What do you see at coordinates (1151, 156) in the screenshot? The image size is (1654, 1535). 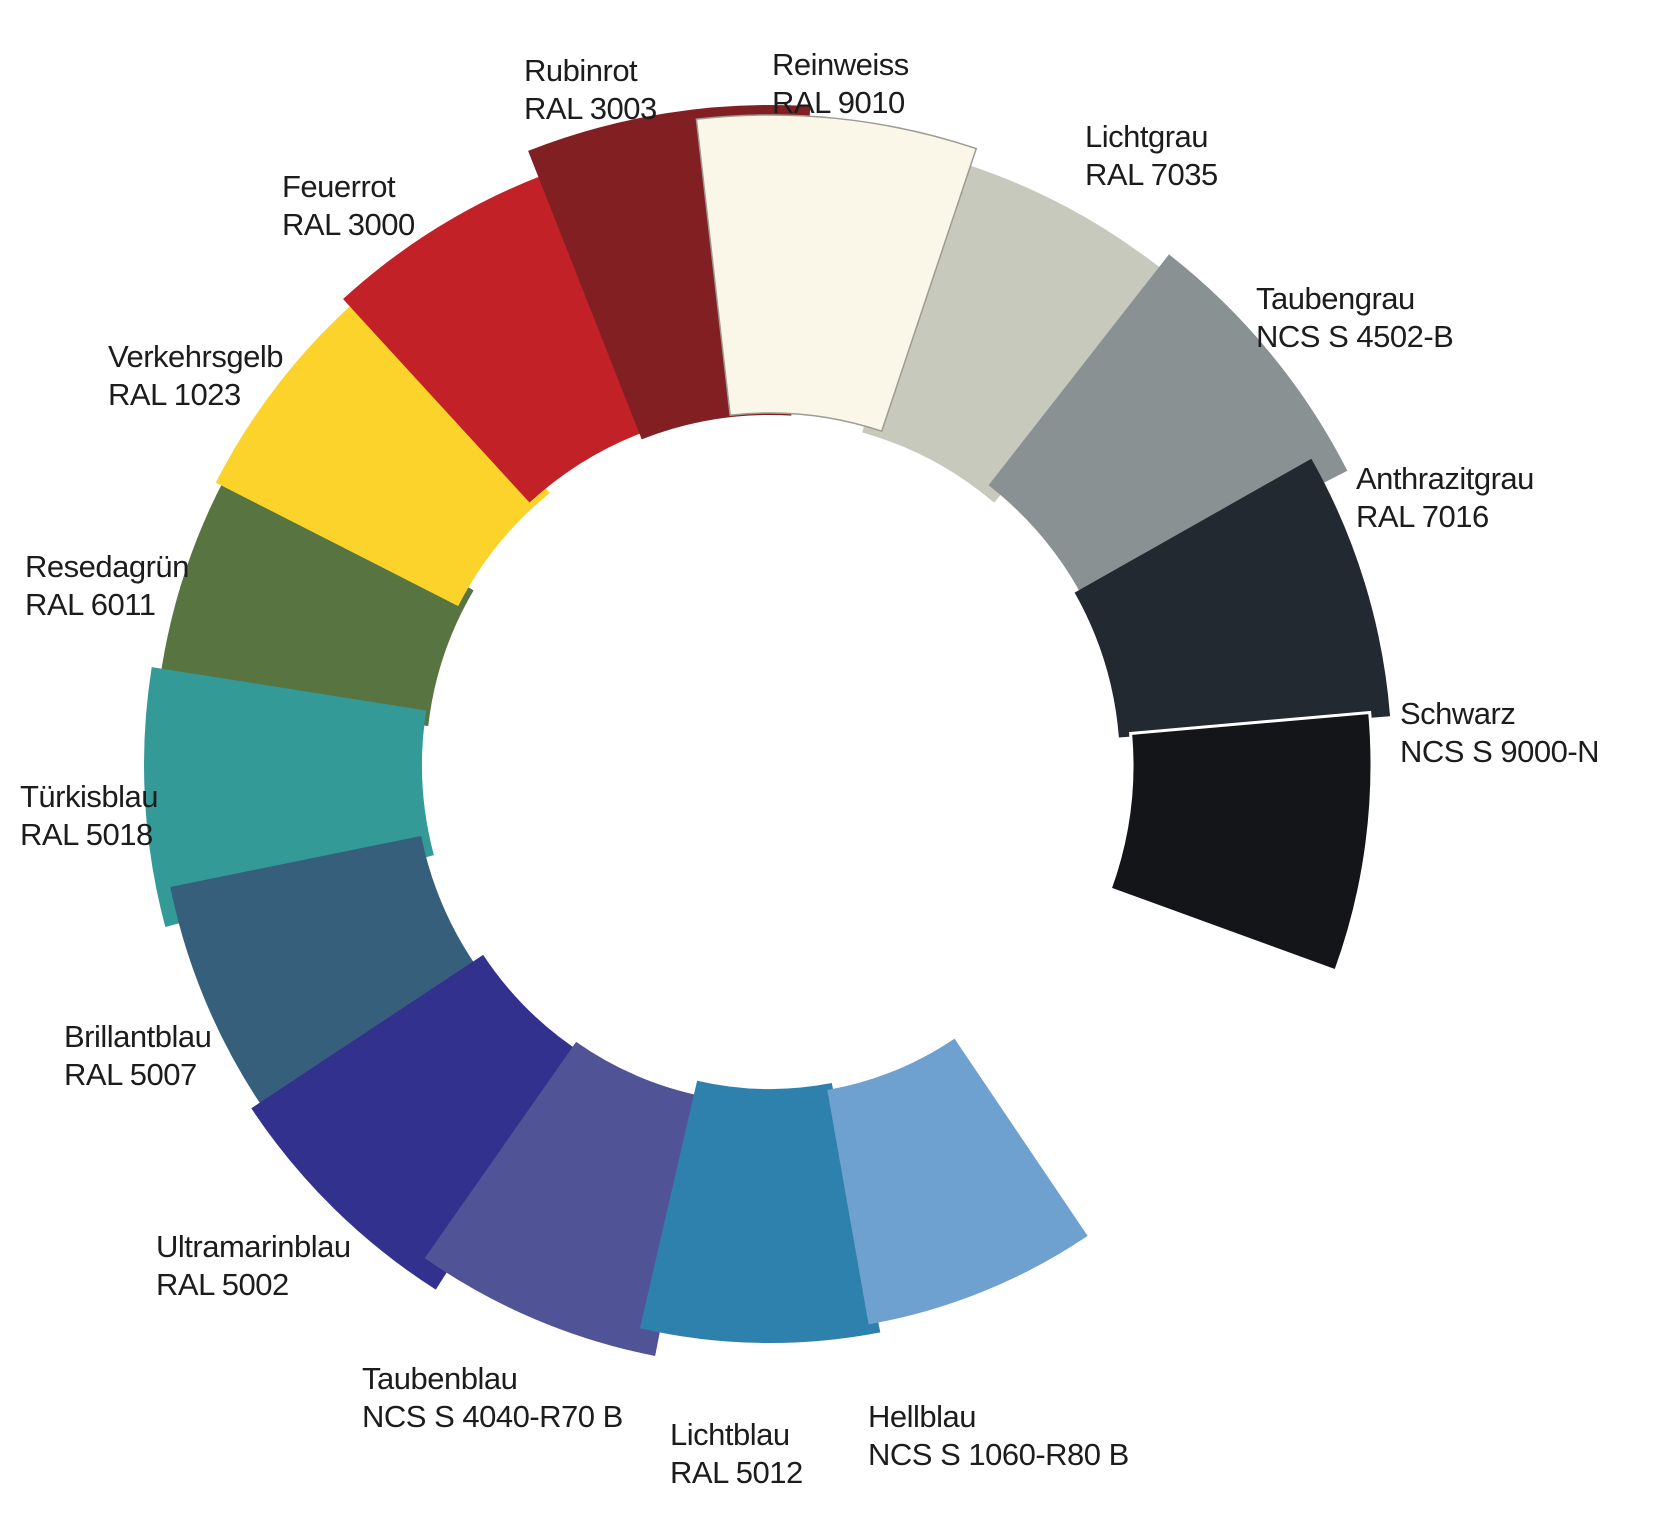 I see `label-lichtgrau: Lichtgrau RAL 7035` at bounding box center [1151, 156].